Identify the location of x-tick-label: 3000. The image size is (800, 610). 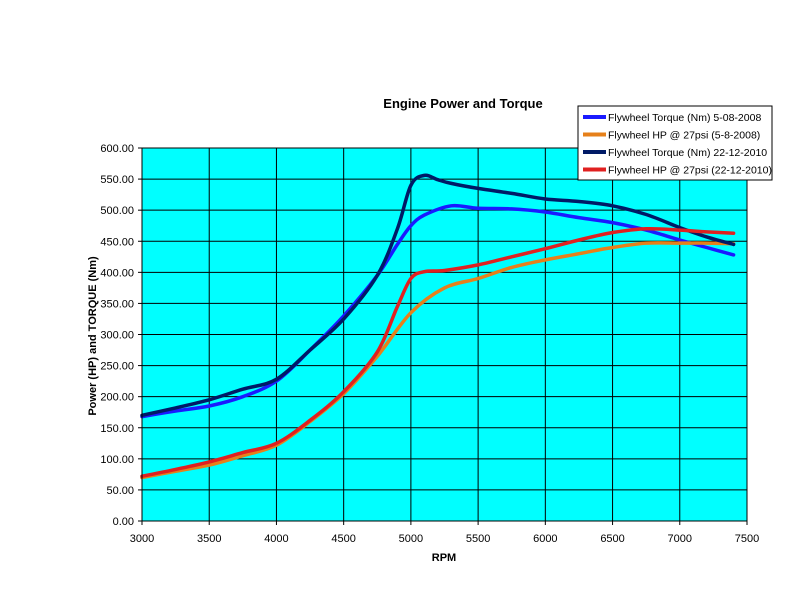
(142, 539).